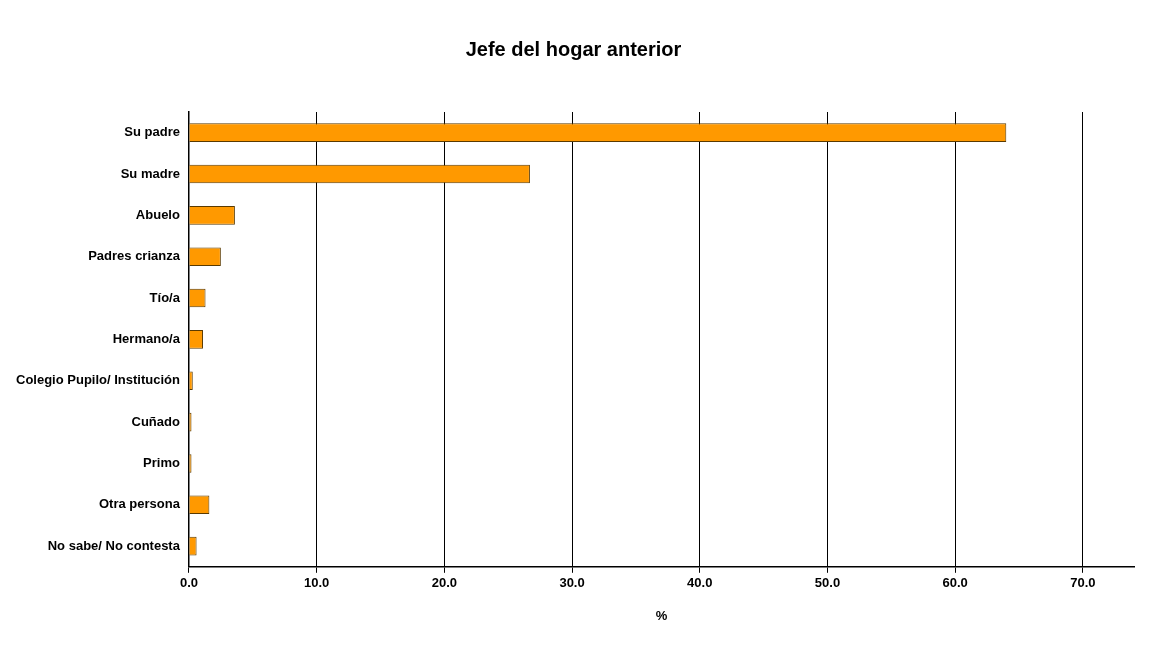 Image resolution: width=1162 pixels, height=646 pixels. Describe the element at coordinates (150, 173) in the screenshot. I see `y-tick-label: Su madre` at that location.